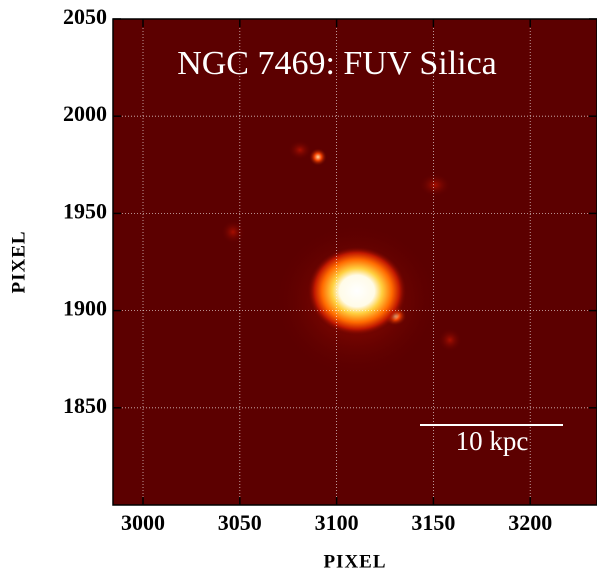 This screenshot has width=597, height=573. I want to click on y-tick-label: 2050, so click(85, 16).